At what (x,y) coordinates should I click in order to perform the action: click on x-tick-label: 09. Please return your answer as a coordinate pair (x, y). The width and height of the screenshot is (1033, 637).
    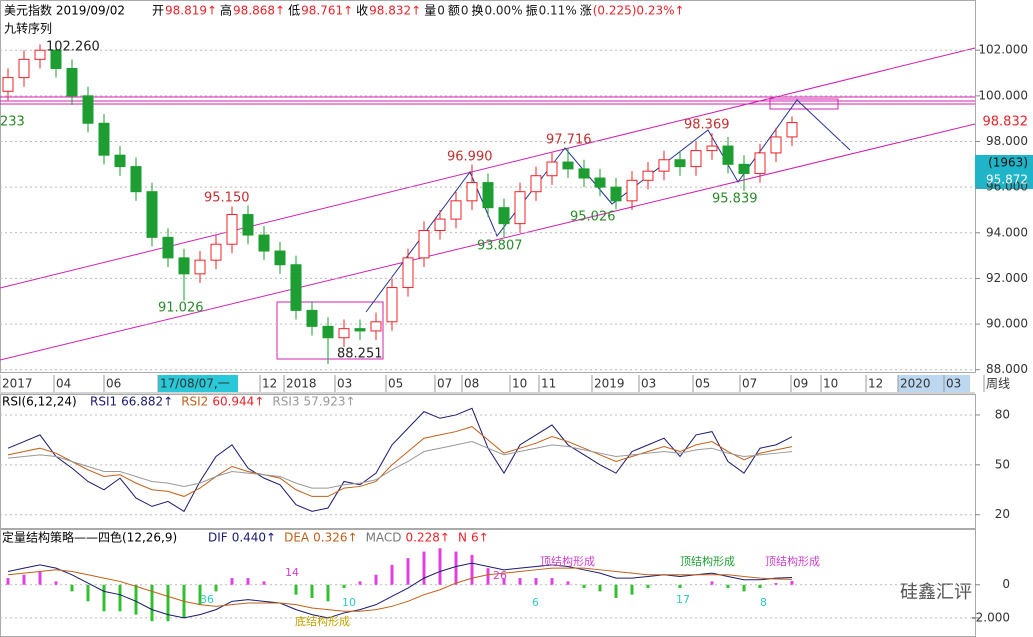
    Looking at the image, I should click on (800, 384).